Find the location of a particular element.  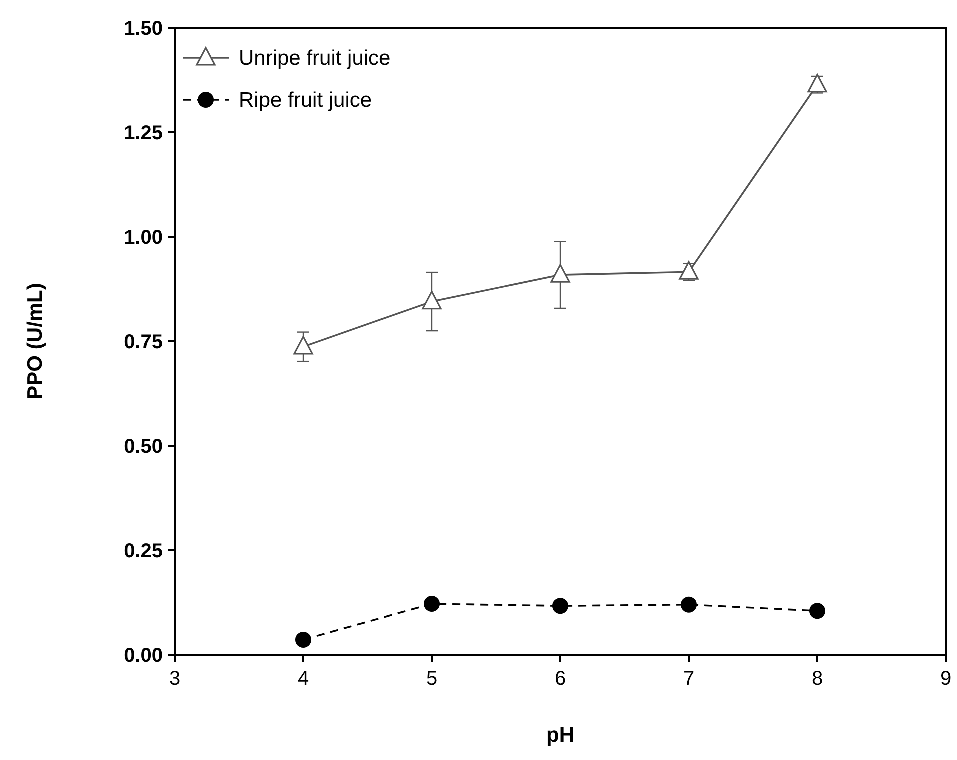

y-tick-label: 1.25 is located at coordinates (143, 133).